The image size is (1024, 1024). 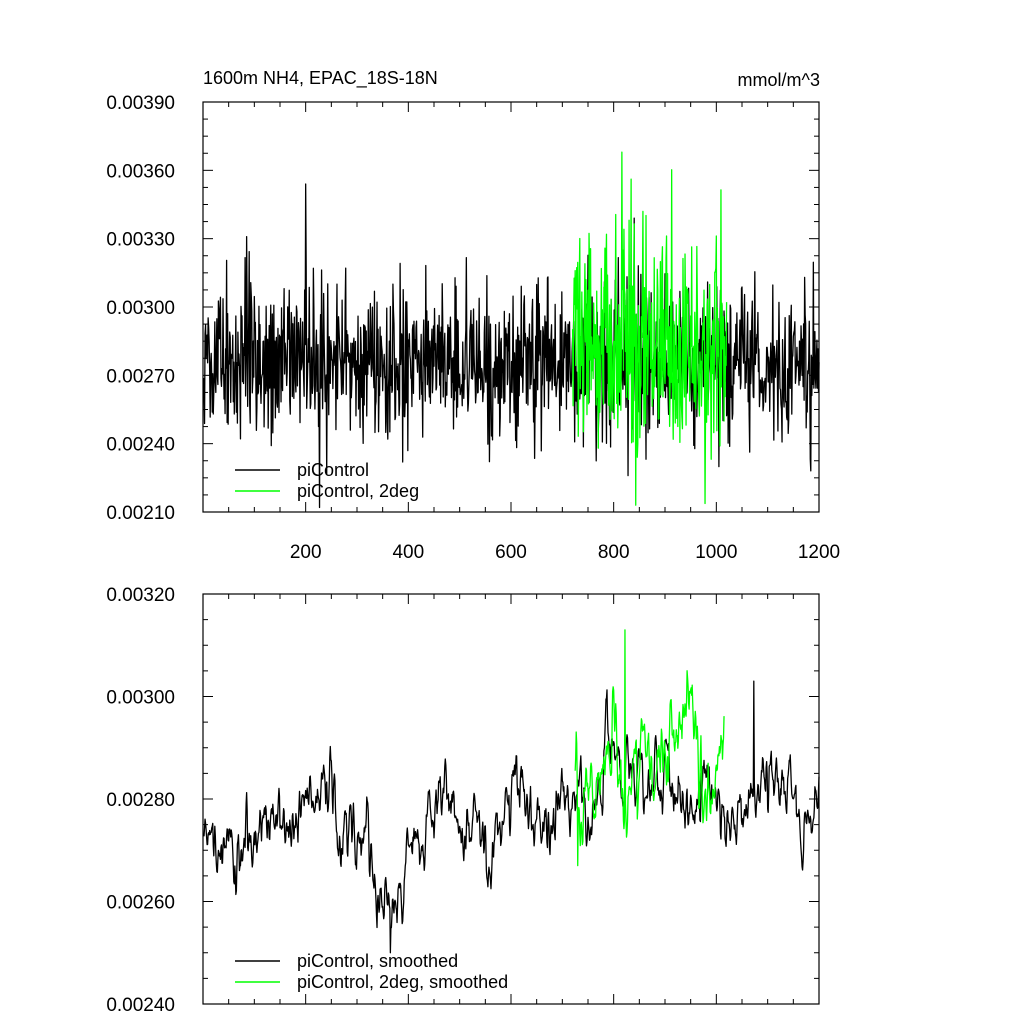 I want to click on y-tick-label: 0.00280, so click(x=140, y=800).